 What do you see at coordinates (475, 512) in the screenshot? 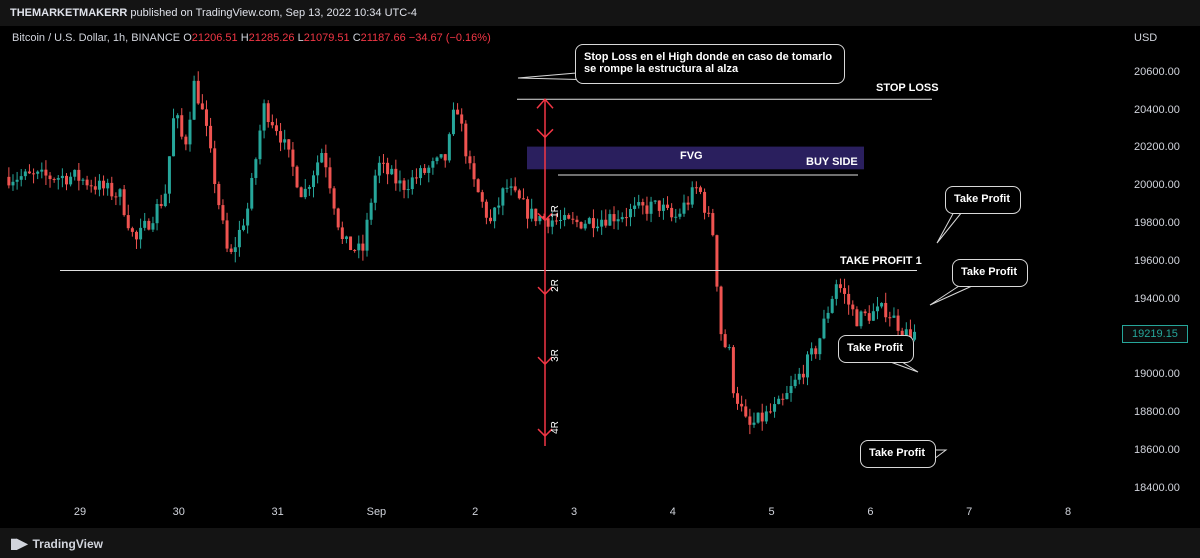
I see `time-axis-tick: 2` at bounding box center [475, 512].